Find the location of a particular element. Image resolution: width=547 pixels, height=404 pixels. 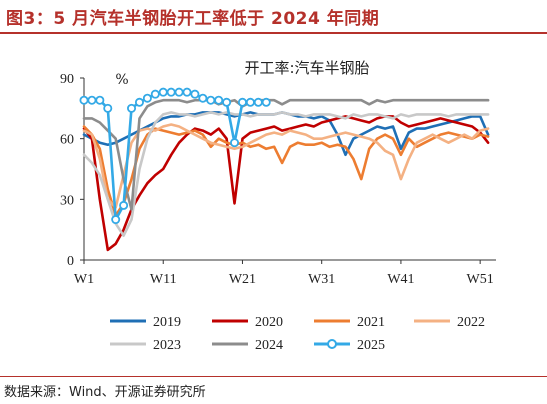

chart-title: 开工率:汽车半钢胎 is located at coordinates (306, 68).